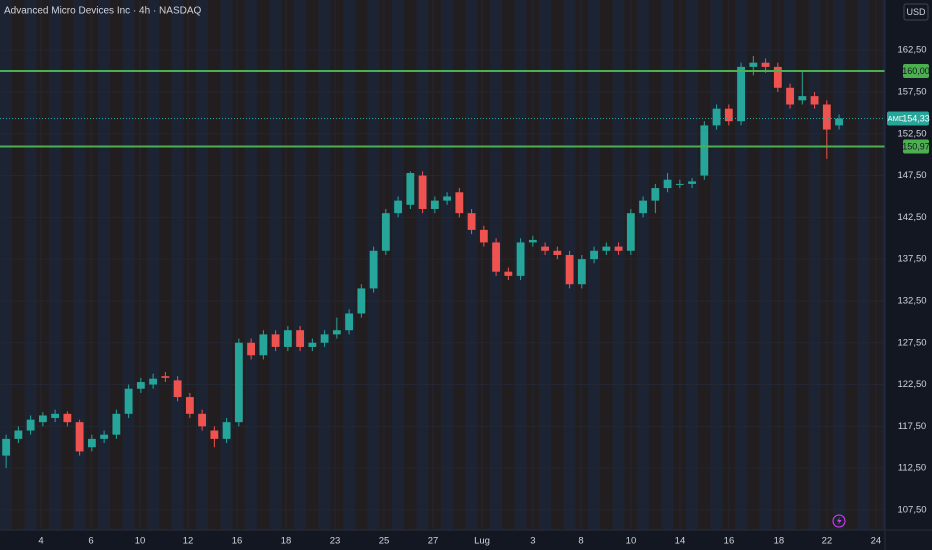  I want to click on y-tick-label: 127,50, so click(911, 342).